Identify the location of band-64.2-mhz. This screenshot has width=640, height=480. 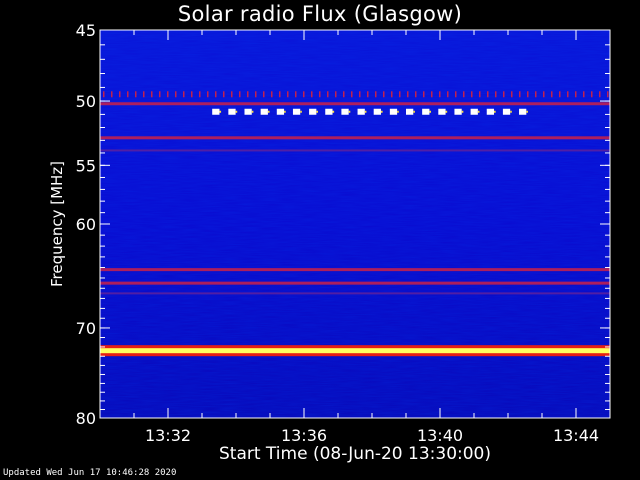
(355, 270).